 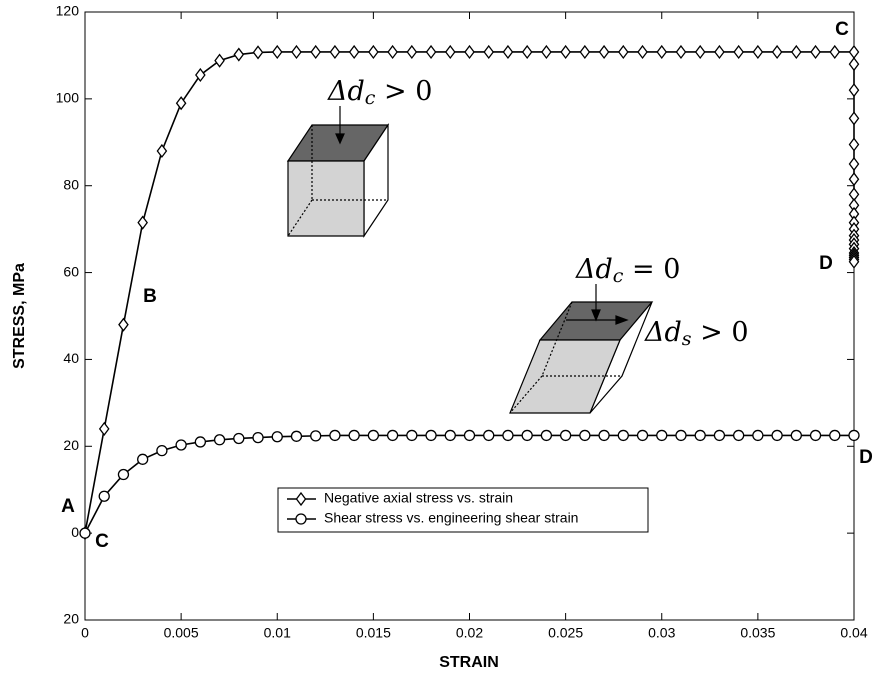 What do you see at coordinates (379, 93) in the screenshot?
I see `math-label: Δdc > 0` at bounding box center [379, 93].